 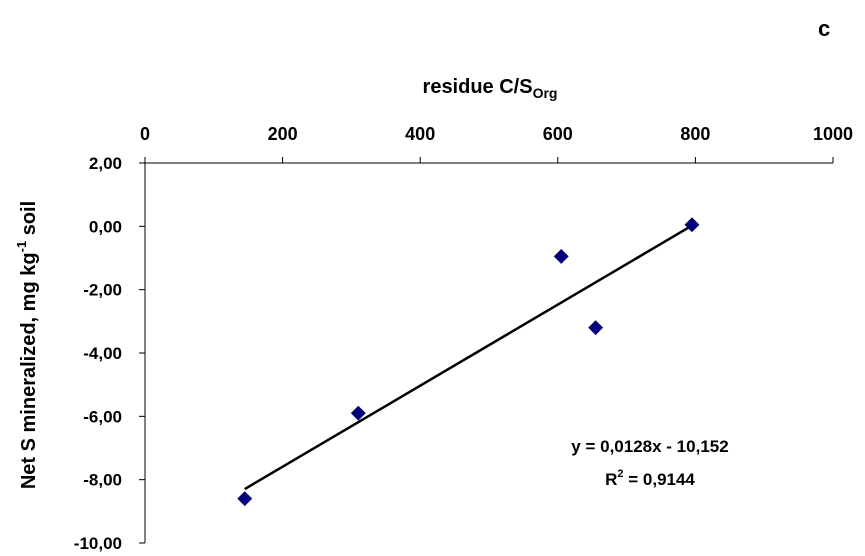 What do you see at coordinates (545, 93) in the screenshot?
I see `x-axis-title-subscript: Org` at bounding box center [545, 93].